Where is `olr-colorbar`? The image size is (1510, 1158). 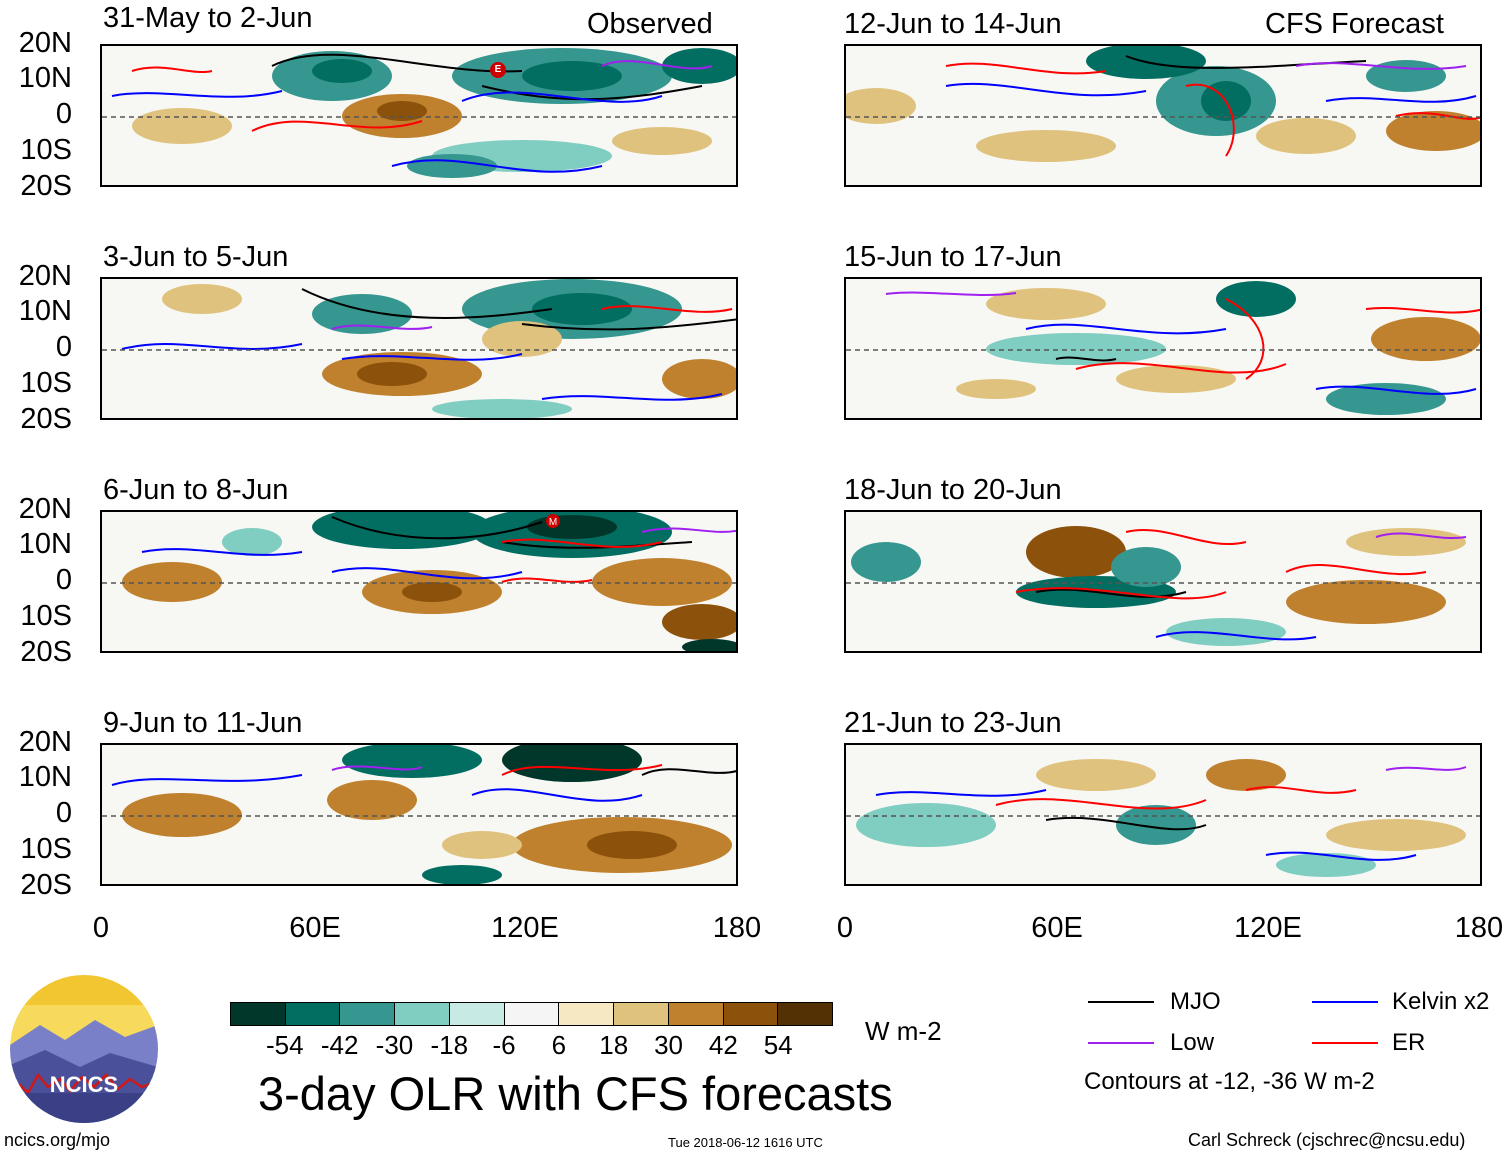 olr-colorbar is located at coordinates (531, 1014).